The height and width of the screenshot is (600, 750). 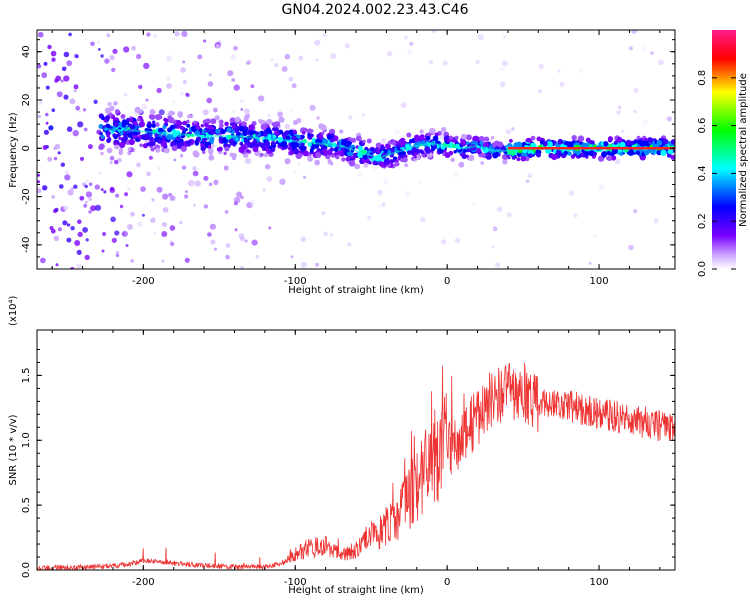 What do you see at coordinates (13, 150) in the screenshot?
I see `spectrogram-ylabel: Frequency (Hz)` at bounding box center [13, 150].